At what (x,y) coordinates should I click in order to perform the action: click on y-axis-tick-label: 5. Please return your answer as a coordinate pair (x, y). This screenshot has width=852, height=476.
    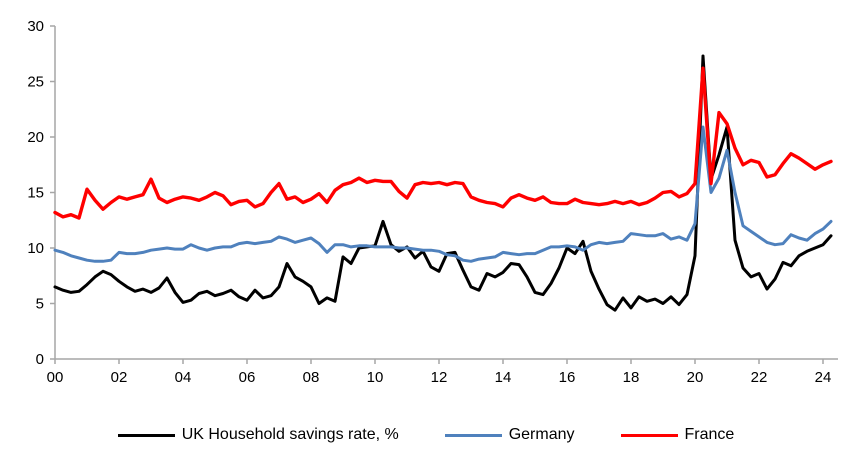
    Looking at the image, I should click on (40, 304).